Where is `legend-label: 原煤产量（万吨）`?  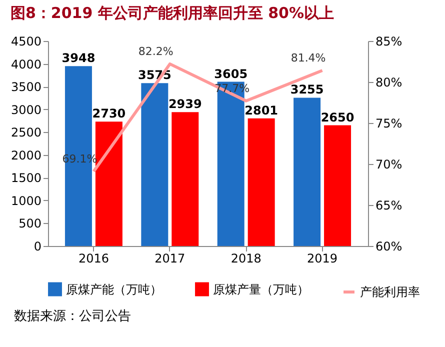 legend-label: 原煤产量（万吨） is located at coordinates (261, 289).